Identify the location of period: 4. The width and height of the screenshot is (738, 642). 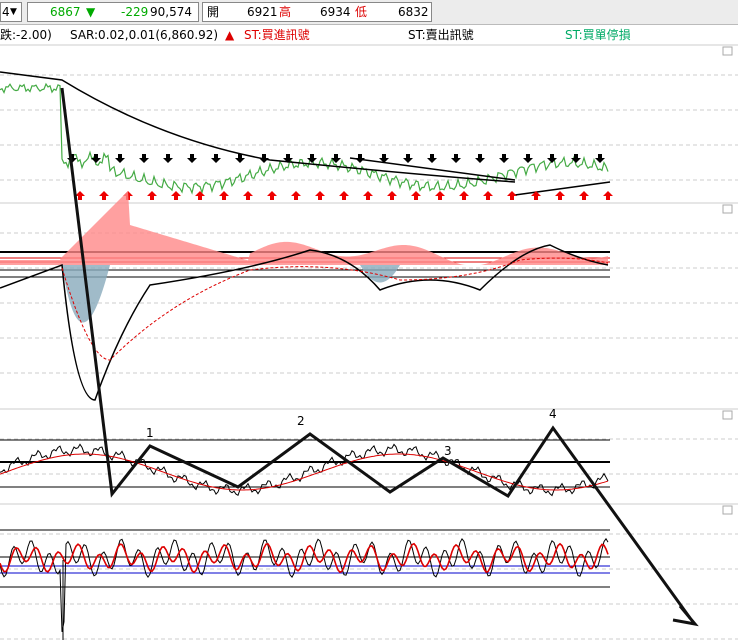
(6, 12).